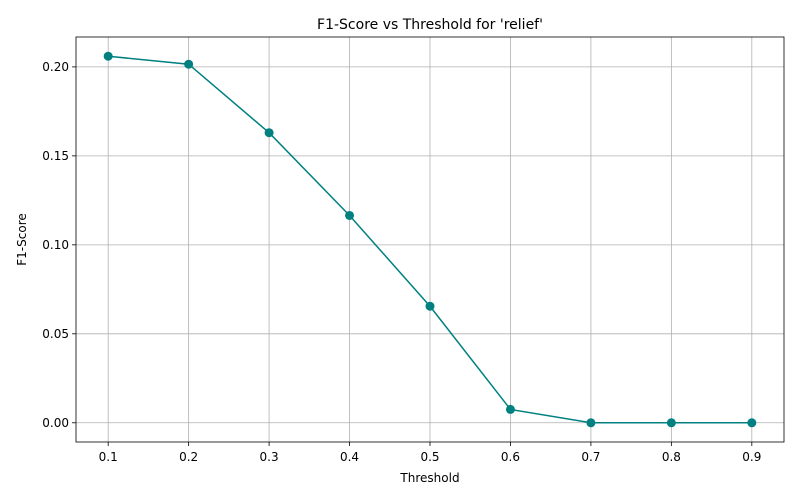  I want to click on x-tick-label: 0.6, so click(510, 457).